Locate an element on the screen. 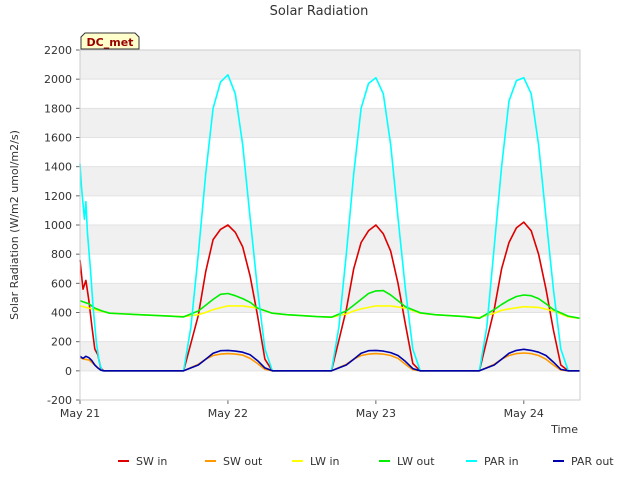 The height and width of the screenshot is (484, 640). station-label-box is located at coordinates (110, 41).